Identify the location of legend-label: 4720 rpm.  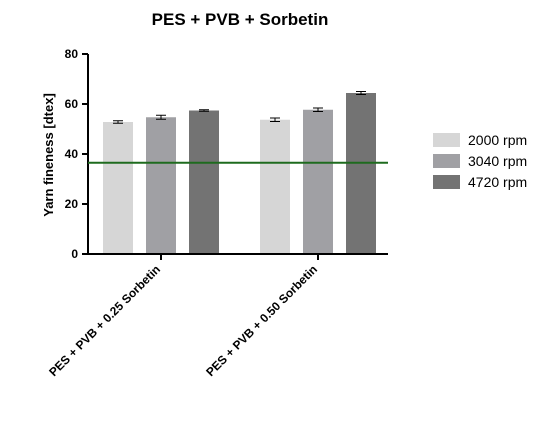
(497, 182).